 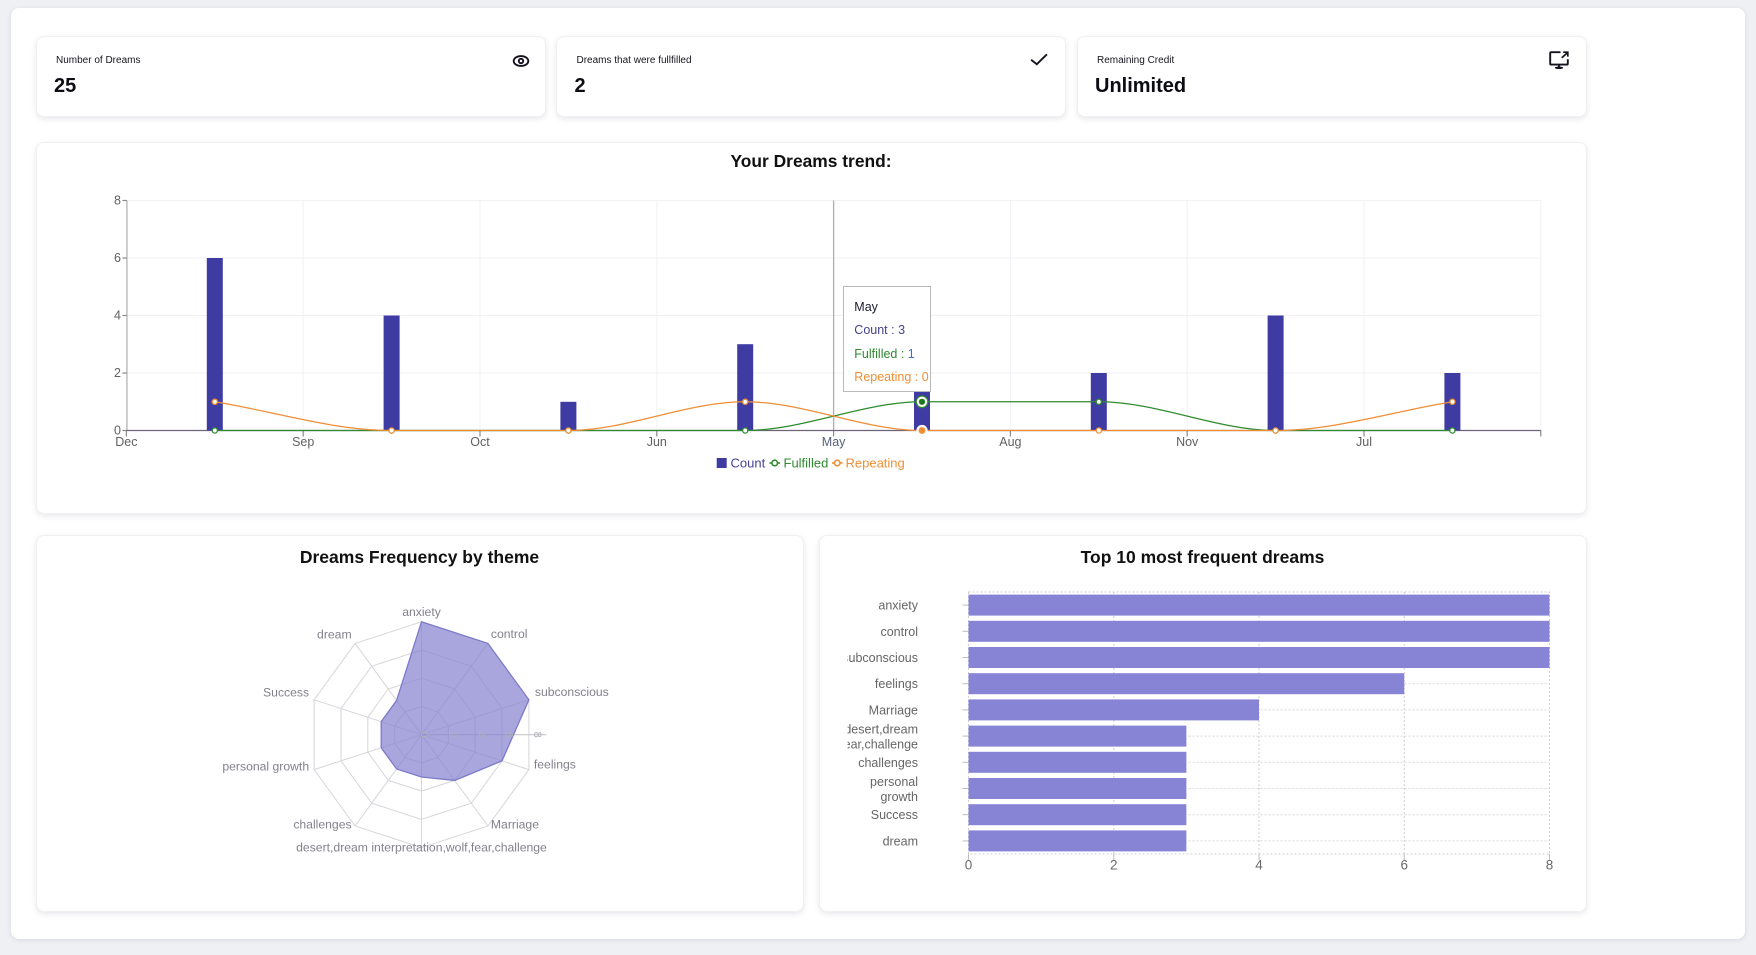 I want to click on svg-text: Oct, so click(x=480, y=442).